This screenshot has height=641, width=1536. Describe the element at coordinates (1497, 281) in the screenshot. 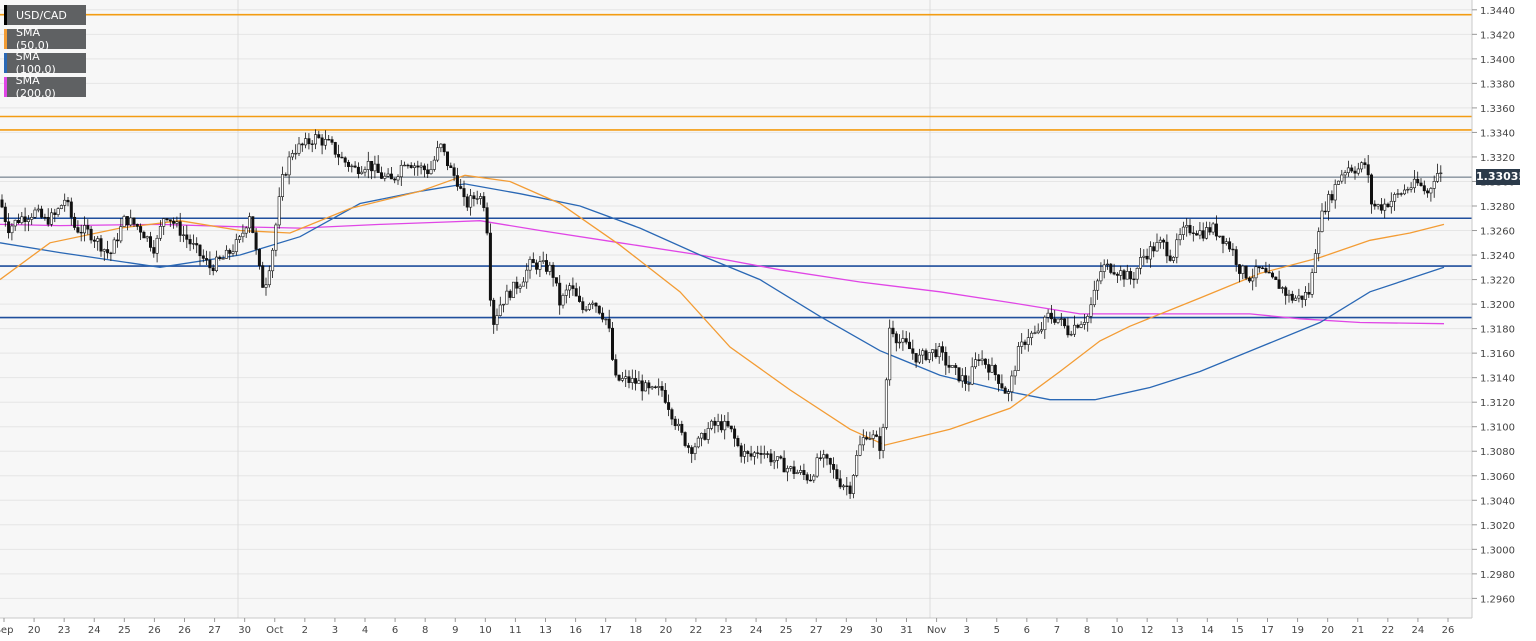

I see `y-tick-label: 1.3220` at that location.